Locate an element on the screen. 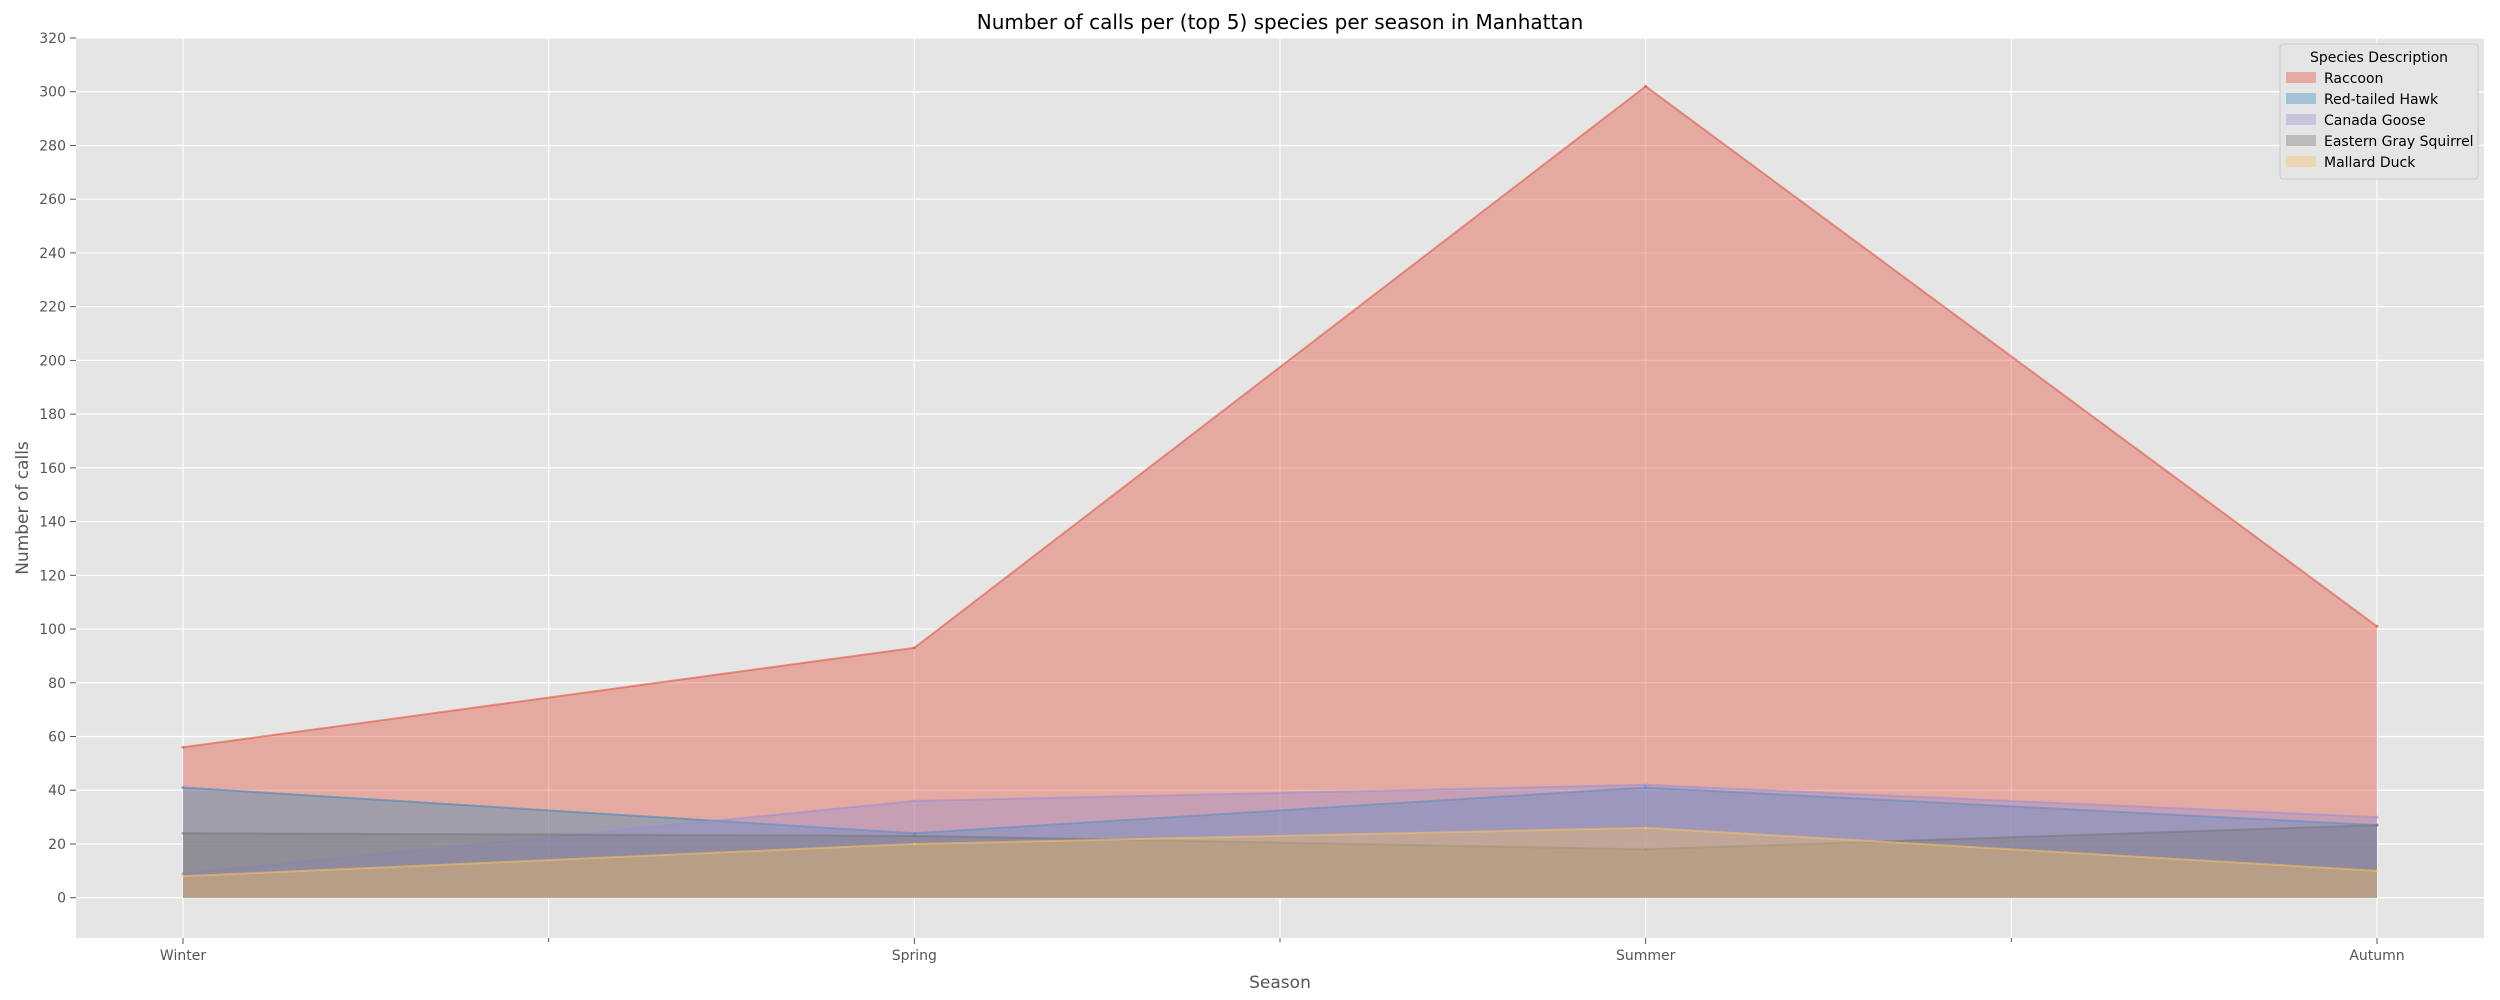 The width and height of the screenshot is (2500, 1000). x-tick-label: Autumn is located at coordinates (2376, 956).